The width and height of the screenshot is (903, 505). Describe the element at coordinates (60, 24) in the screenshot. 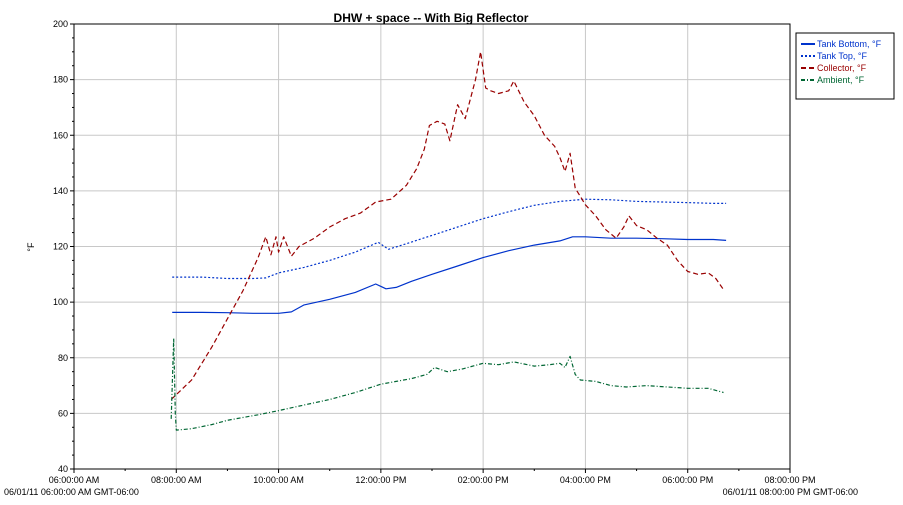

I see `y-tick-label: 200` at that location.